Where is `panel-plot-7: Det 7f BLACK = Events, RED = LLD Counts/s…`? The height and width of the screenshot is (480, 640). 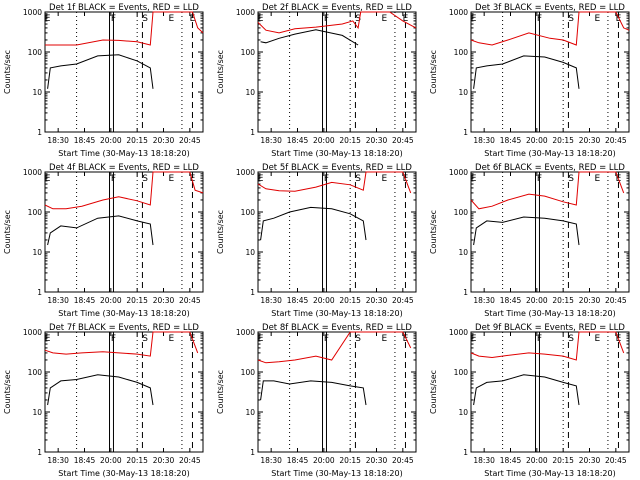
panel-plot-7: Det 7f BLACK = Events, RED = LLD Counts/s… is located at coordinates (103, 400).